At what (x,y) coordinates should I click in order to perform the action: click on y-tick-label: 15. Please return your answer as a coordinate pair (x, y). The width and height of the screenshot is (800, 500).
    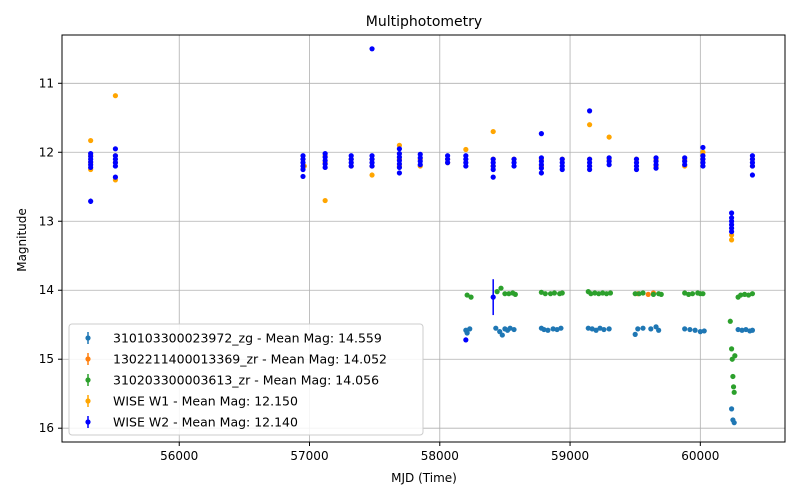
    Looking at the image, I should click on (46, 359).